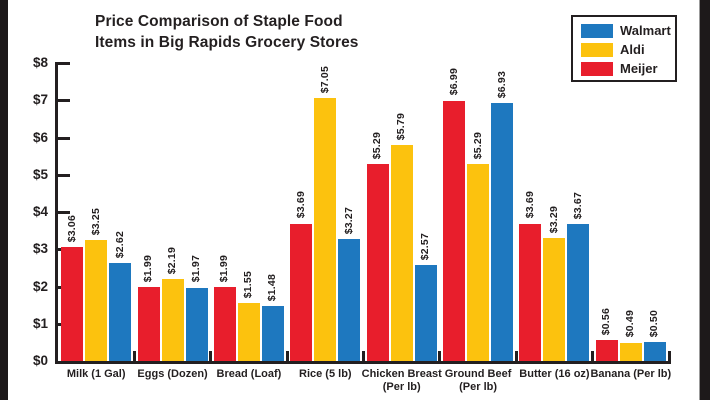 This screenshot has height=400, width=710. What do you see at coordinates (639, 68) in the screenshot?
I see `legend-label: Meijer` at bounding box center [639, 68].